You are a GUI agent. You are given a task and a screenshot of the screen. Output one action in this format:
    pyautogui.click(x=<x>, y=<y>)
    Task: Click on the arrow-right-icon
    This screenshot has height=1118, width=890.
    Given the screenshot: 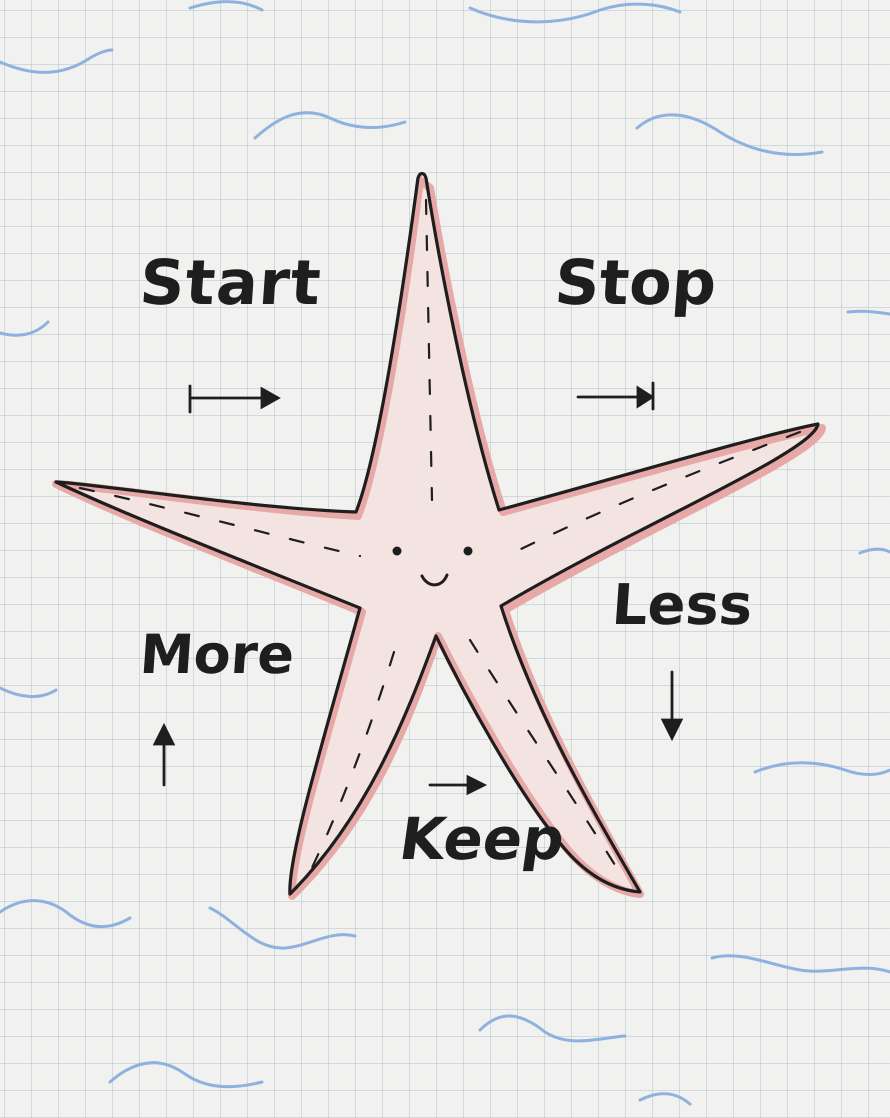 What is the action you would take?
    pyautogui.click(x=458, y=785)
    